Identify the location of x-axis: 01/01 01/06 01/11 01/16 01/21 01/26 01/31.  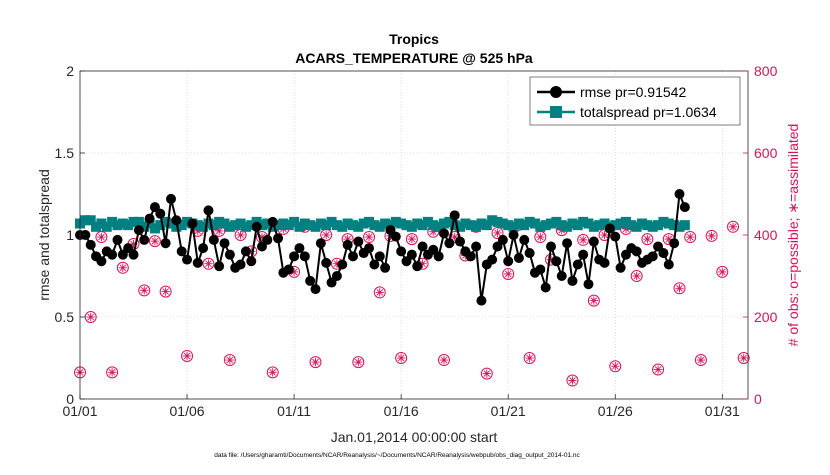
(401, 406).